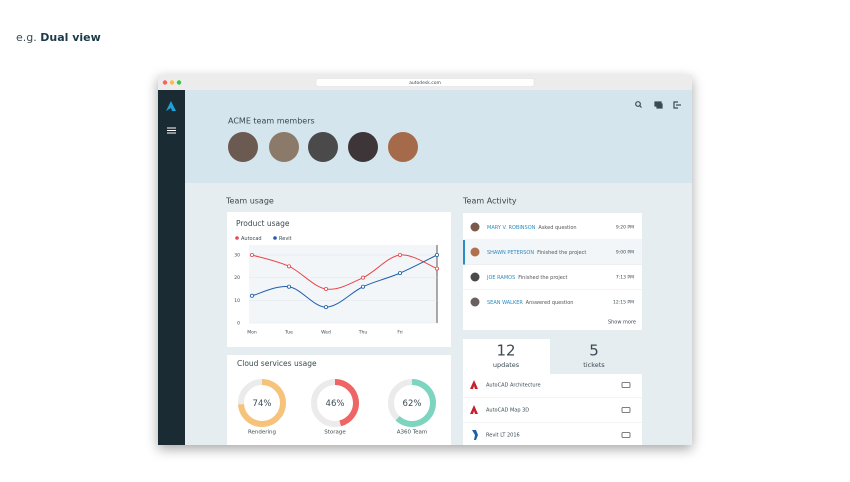 The image size is (850, 482). What do you see at coordinates (288, 333) in the screenshot?
I see `x-tick-label: Tue` at bounding box center [288, 333].